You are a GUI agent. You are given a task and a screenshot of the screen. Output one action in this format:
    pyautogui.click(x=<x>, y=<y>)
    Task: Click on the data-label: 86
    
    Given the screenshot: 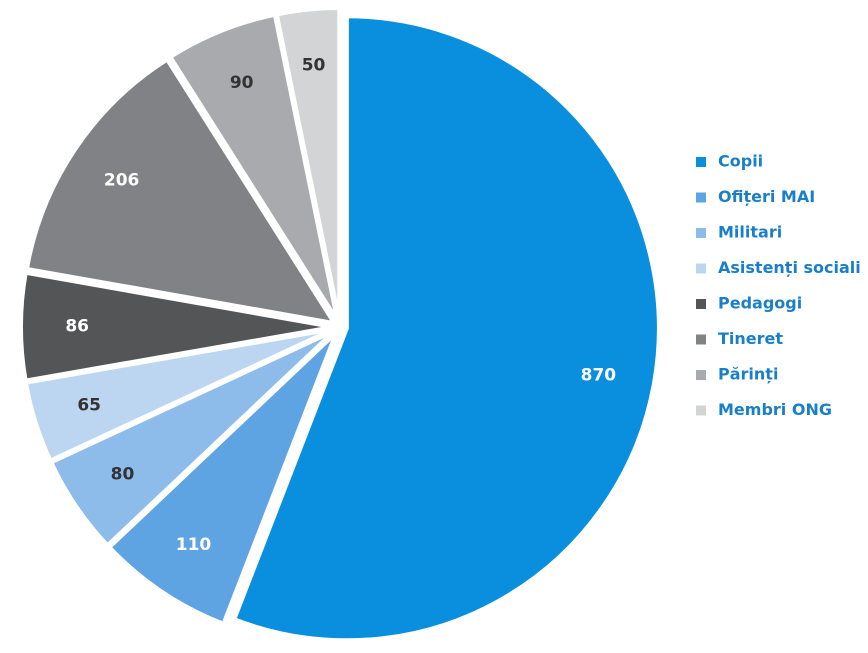 What is the action you would take?
    pyautogui.click(x=77, y=327)
    